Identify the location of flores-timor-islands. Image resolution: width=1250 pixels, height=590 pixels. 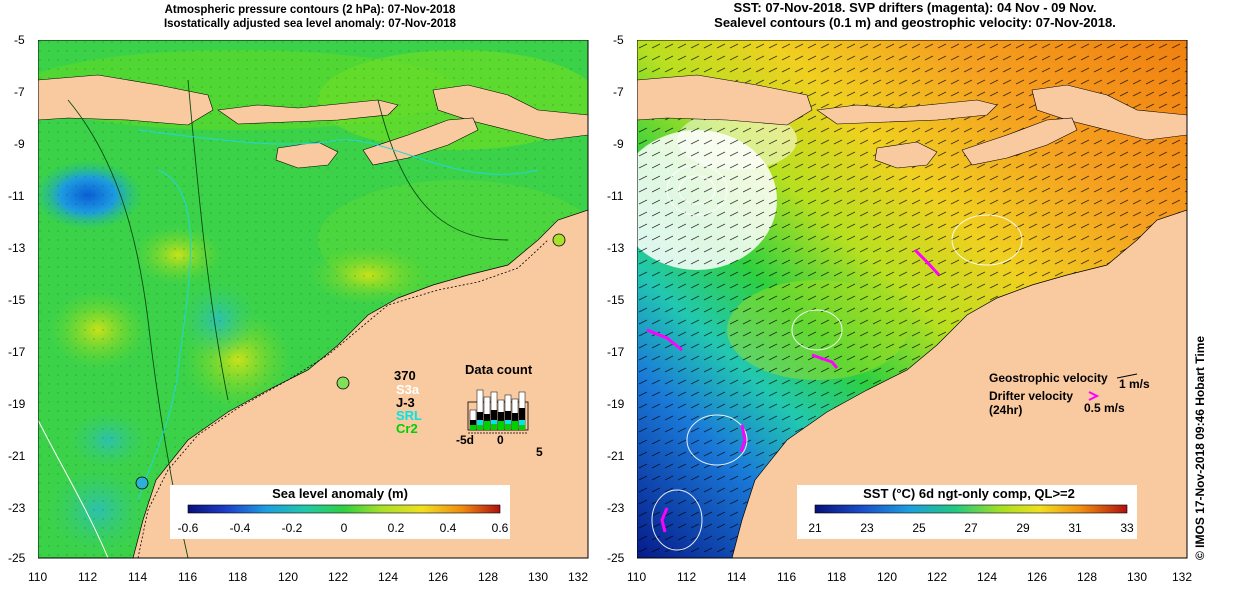
(510, 112).